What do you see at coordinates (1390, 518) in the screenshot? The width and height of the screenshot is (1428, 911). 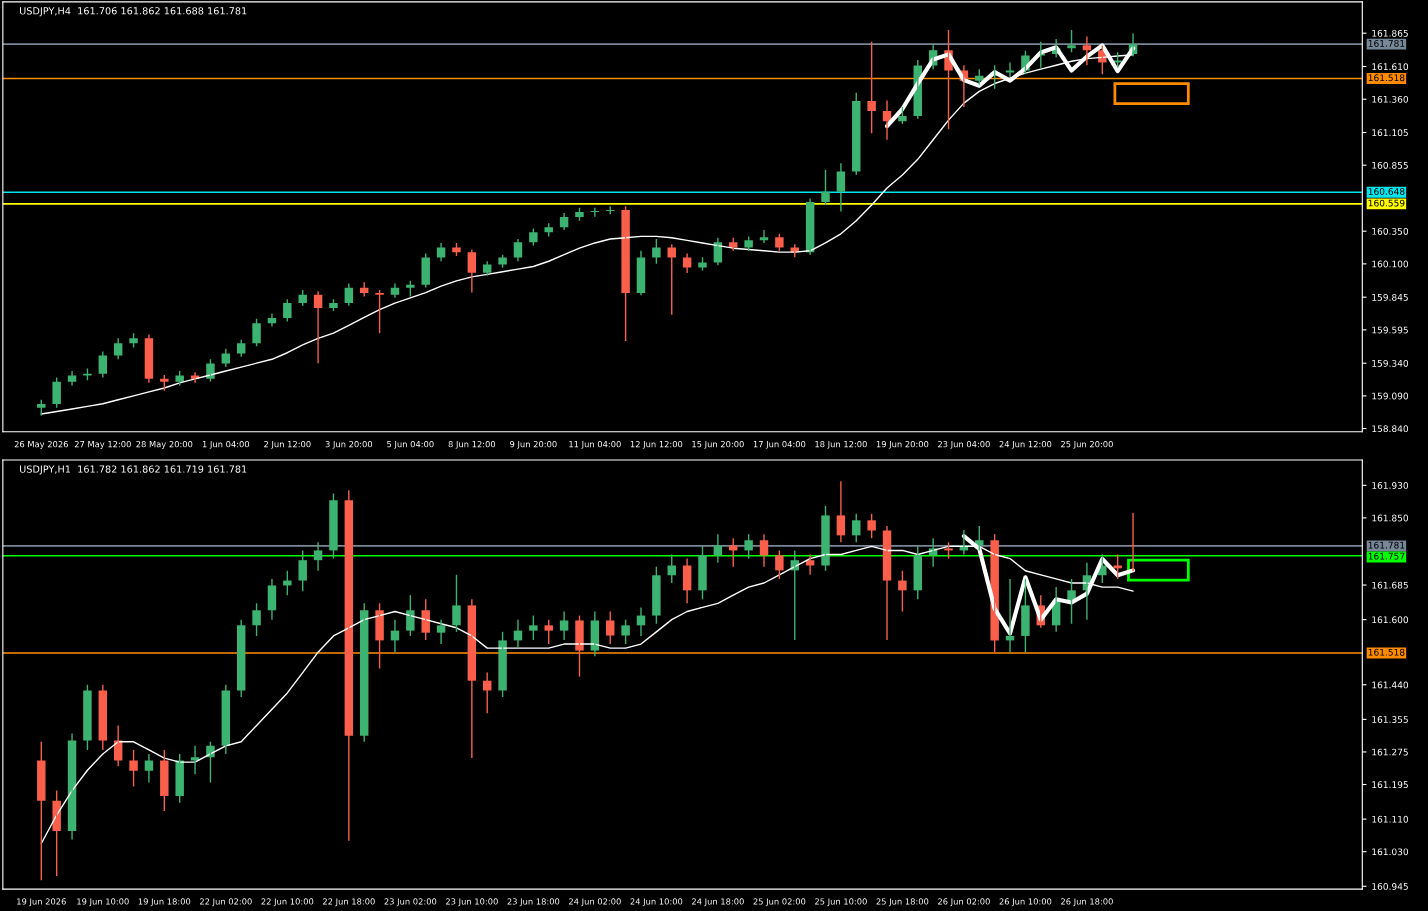 I see `y-tick-label: 161.850` at bounding box center [1390, 518].